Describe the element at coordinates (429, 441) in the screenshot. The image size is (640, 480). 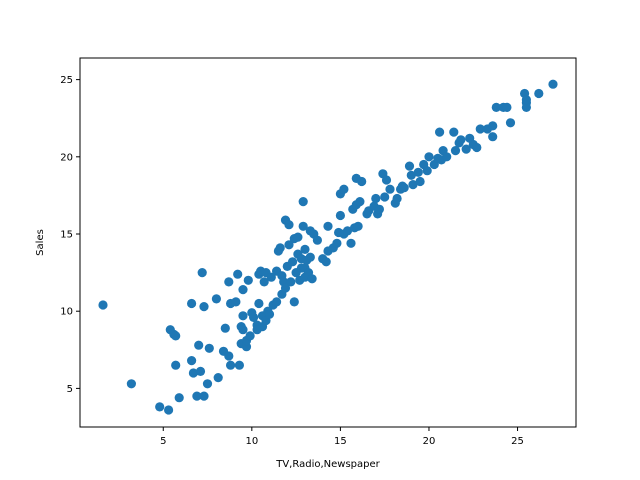
I see `x-tick-label: 20` at that location.